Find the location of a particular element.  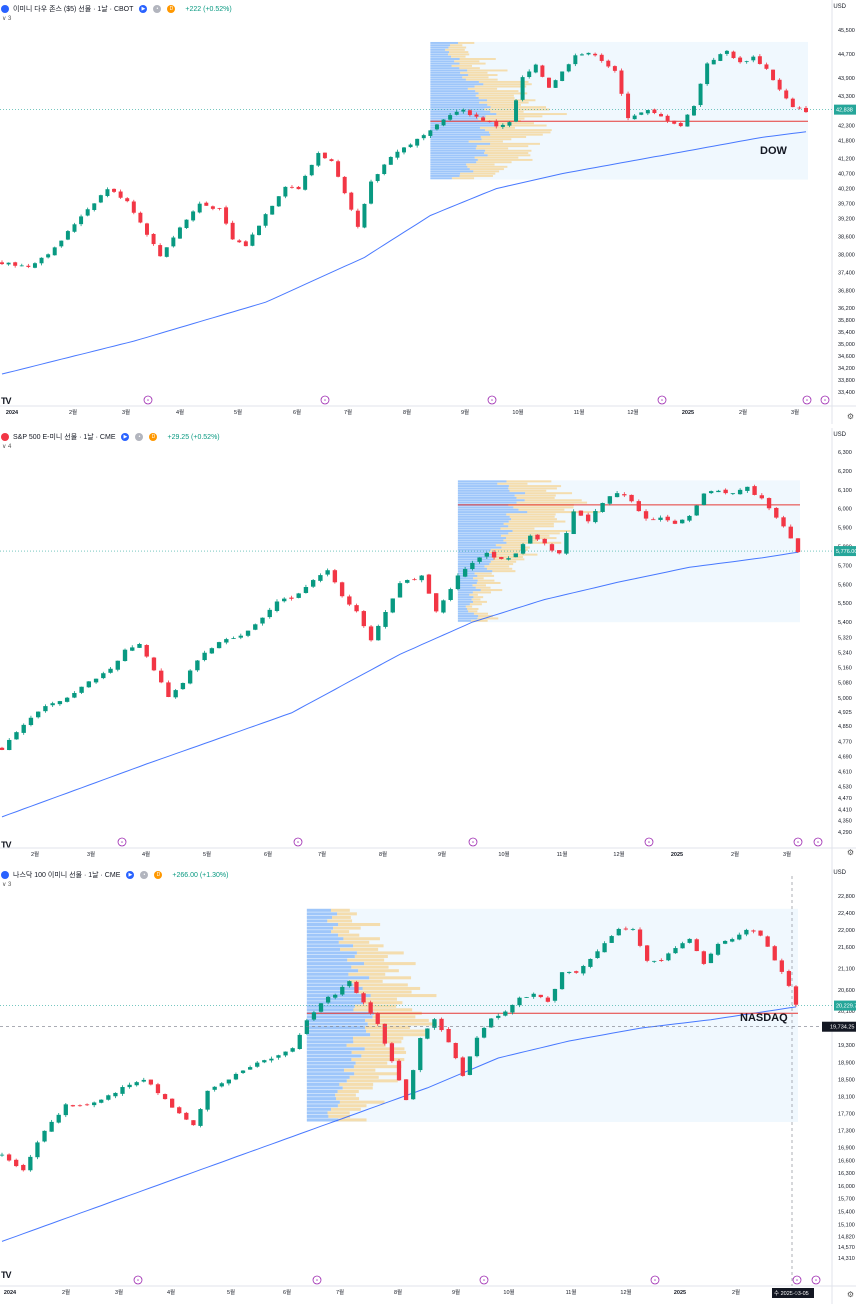

currency-label: USD is located at coordinates (839, 435).